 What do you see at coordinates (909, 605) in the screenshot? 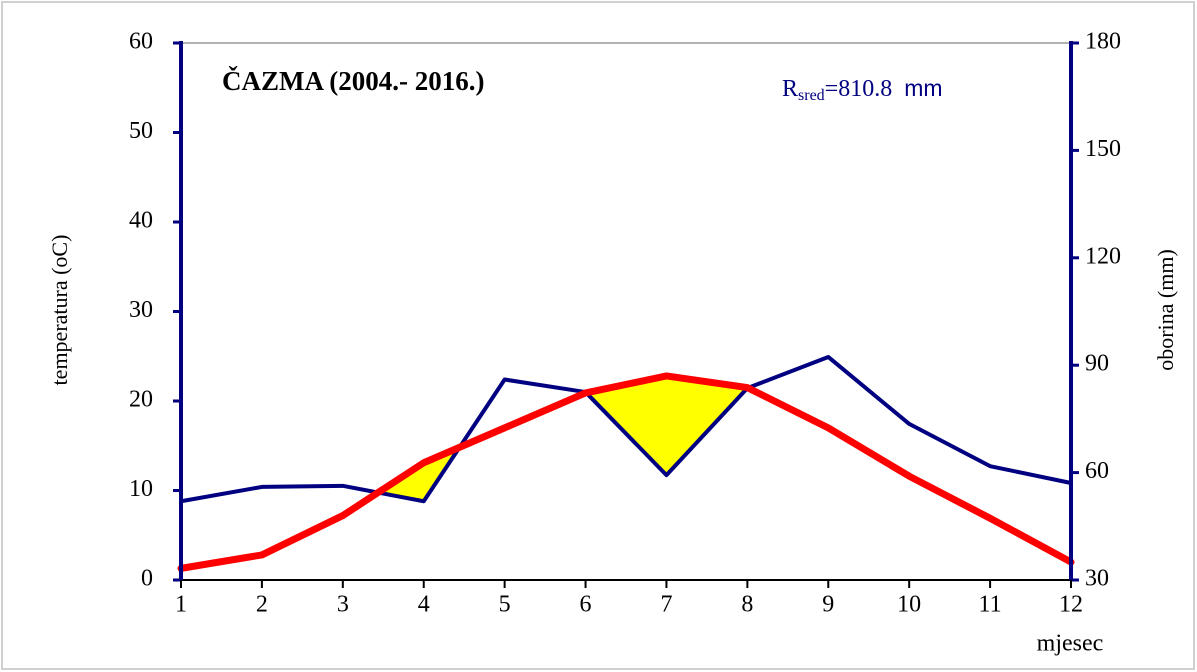
I see `x-tick-label: 10` at bounding box center [909, 605].